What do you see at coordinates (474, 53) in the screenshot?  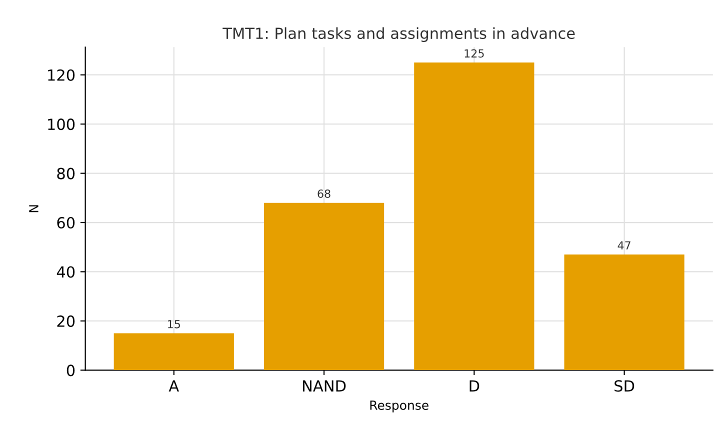 I see `data-label: 125` at bounding box center [474, 53].